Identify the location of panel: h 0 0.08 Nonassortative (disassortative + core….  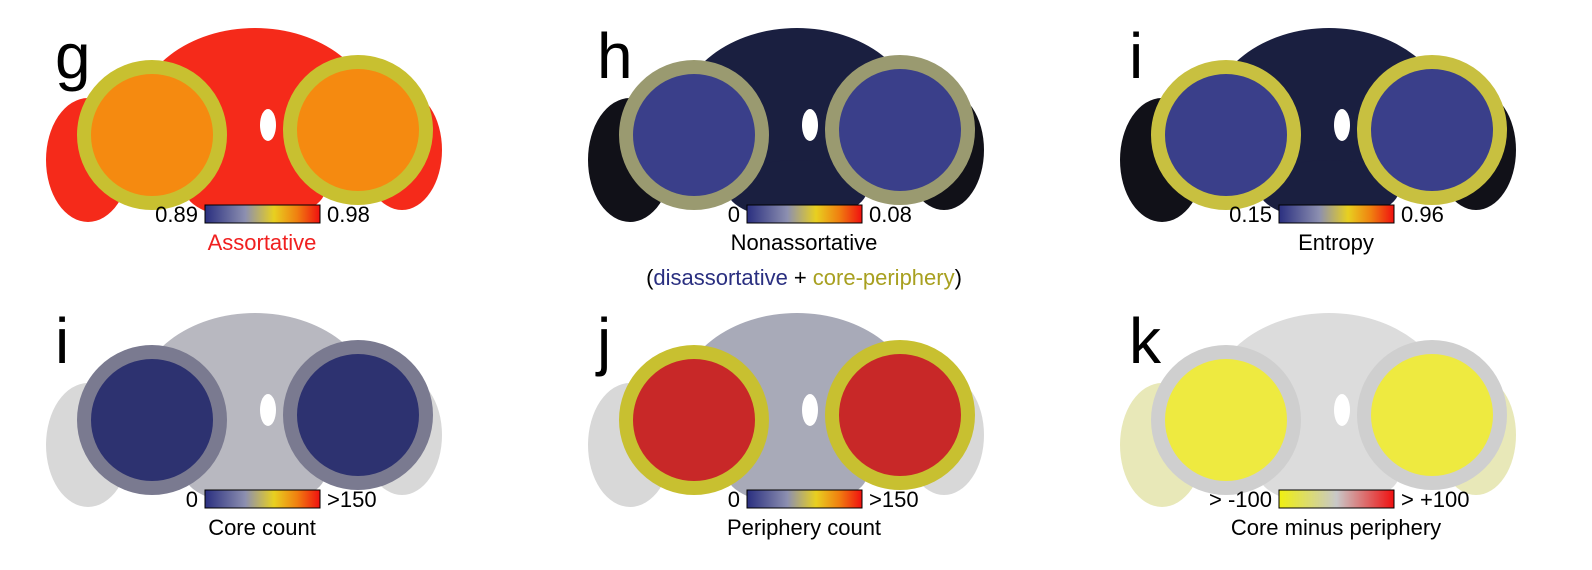
(786, 155).